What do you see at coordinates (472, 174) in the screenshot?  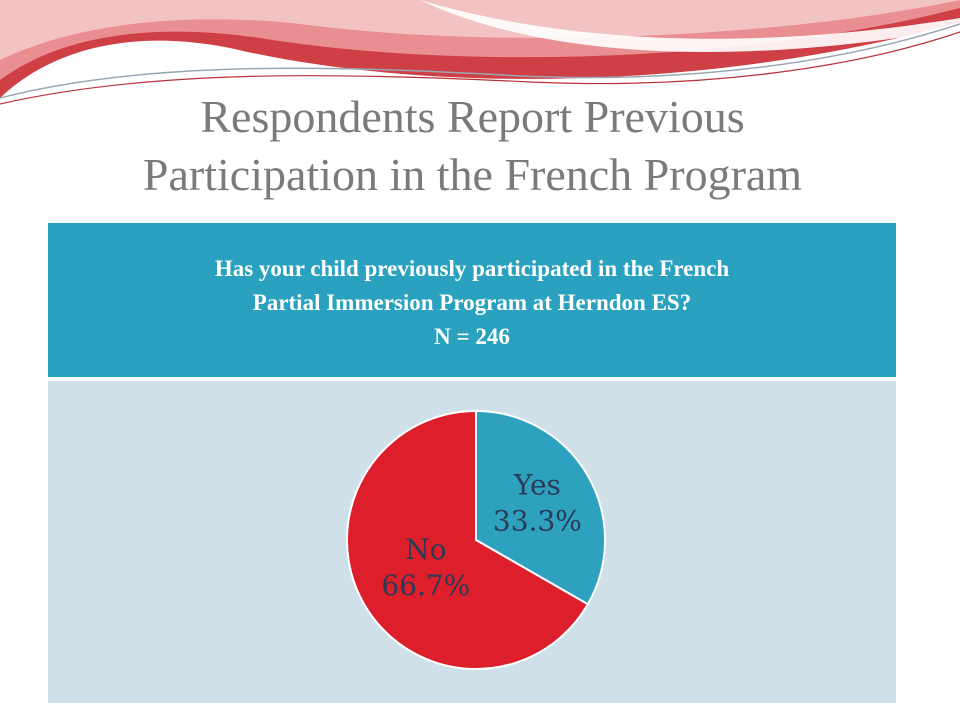 I see `slide-title-line-2: Participation in the French Program` at bounding box center [472, 174].